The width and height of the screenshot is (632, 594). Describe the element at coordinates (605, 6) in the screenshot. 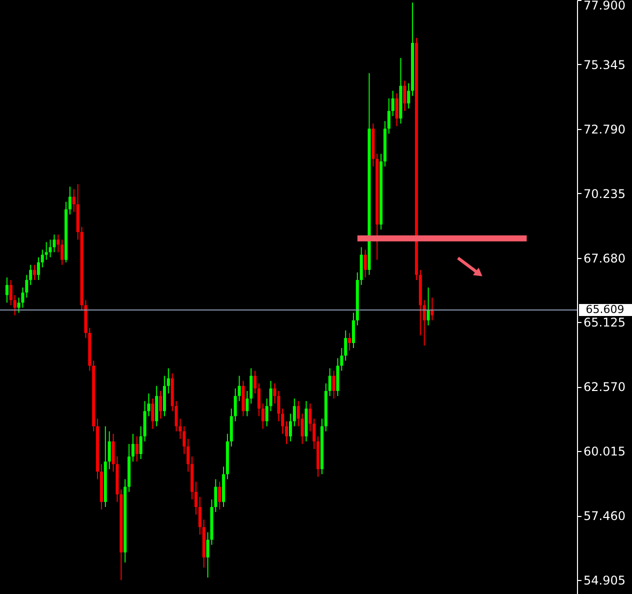

I see `y-tick-label: 77.900` at that location.